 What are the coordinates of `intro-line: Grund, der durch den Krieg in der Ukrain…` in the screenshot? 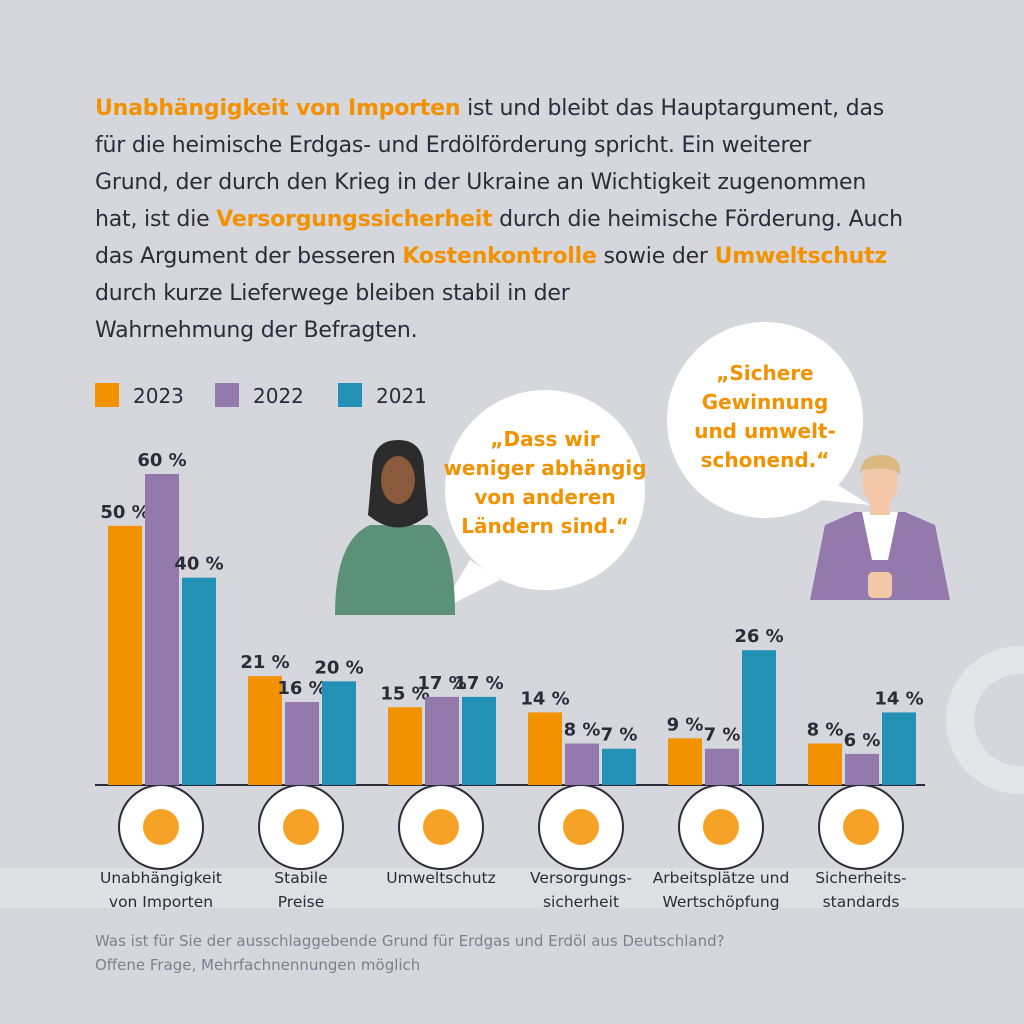 It's located at (499, 182).